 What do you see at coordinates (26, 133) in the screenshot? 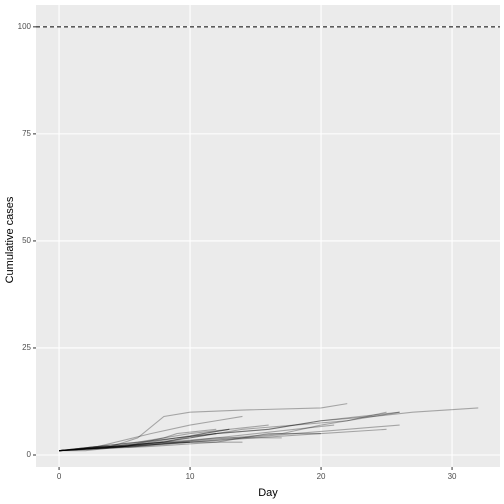
I see `y-tick-label: 75` at bounding box center [26, 133].